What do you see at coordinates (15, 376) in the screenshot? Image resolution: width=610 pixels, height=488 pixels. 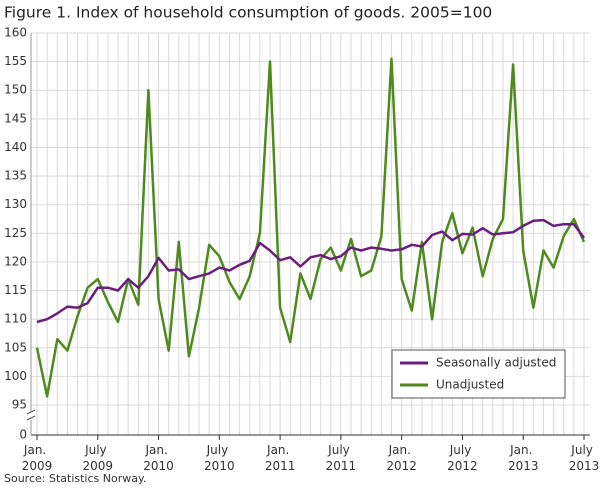 I see `y-tick-label: 100` at bounding box center [15, 376].